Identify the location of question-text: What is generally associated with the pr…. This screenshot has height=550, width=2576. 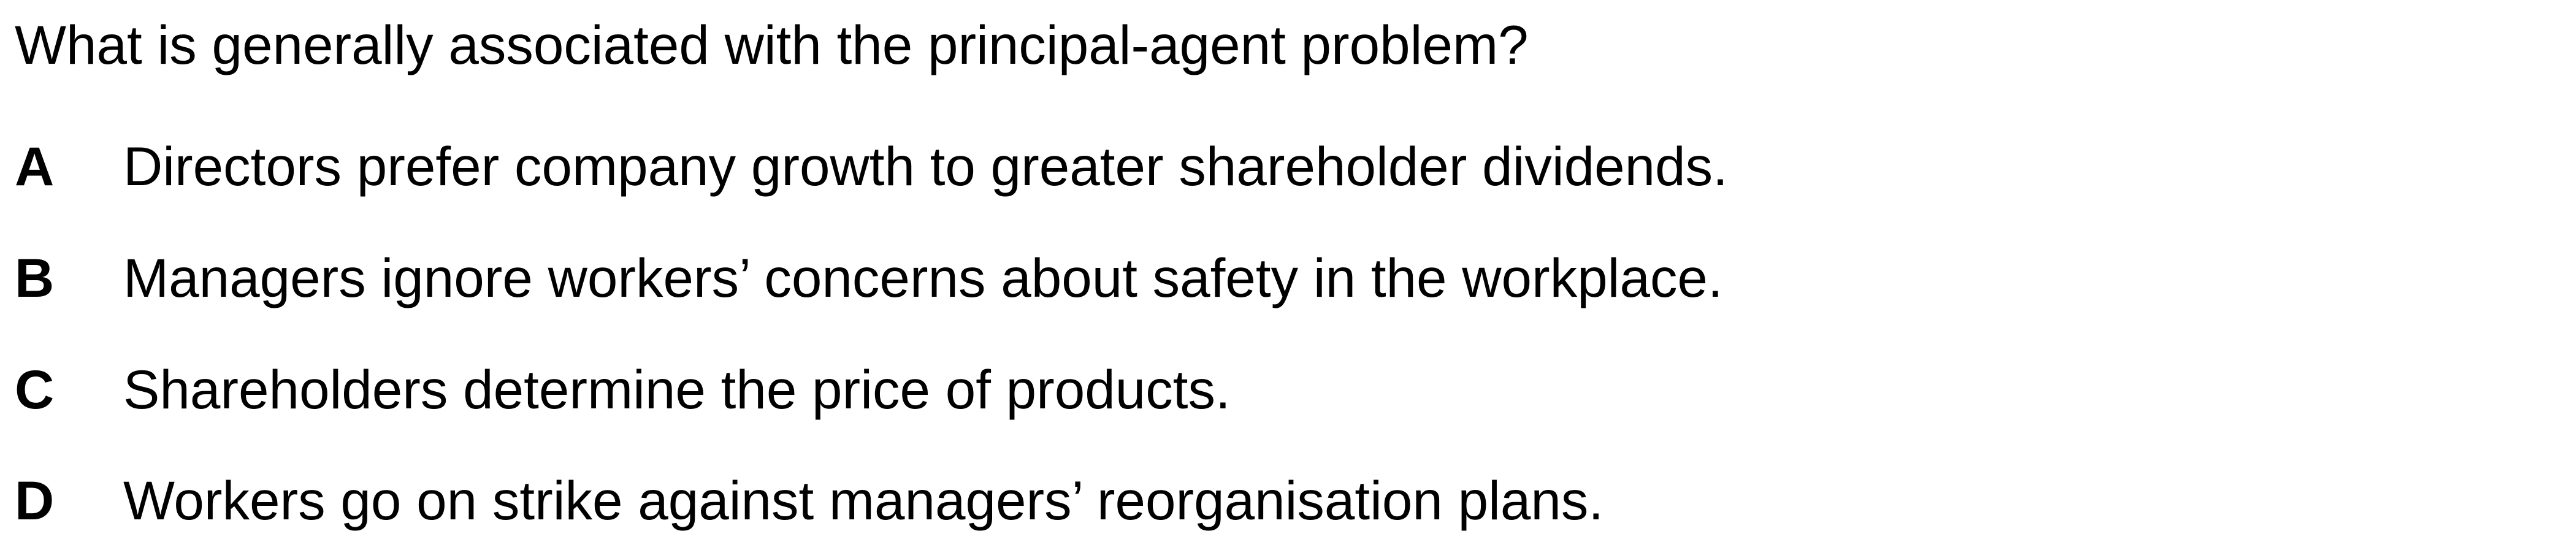
(772, 44).